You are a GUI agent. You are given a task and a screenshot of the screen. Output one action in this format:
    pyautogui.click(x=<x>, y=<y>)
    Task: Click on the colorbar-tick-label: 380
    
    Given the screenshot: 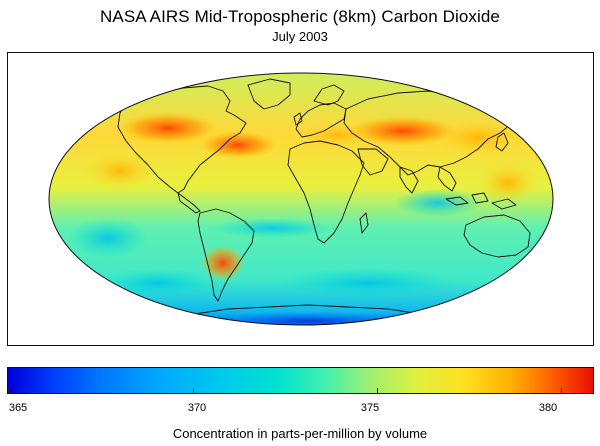 What is the action you would take?
    pyautogui.click(x=548, y=408)
    